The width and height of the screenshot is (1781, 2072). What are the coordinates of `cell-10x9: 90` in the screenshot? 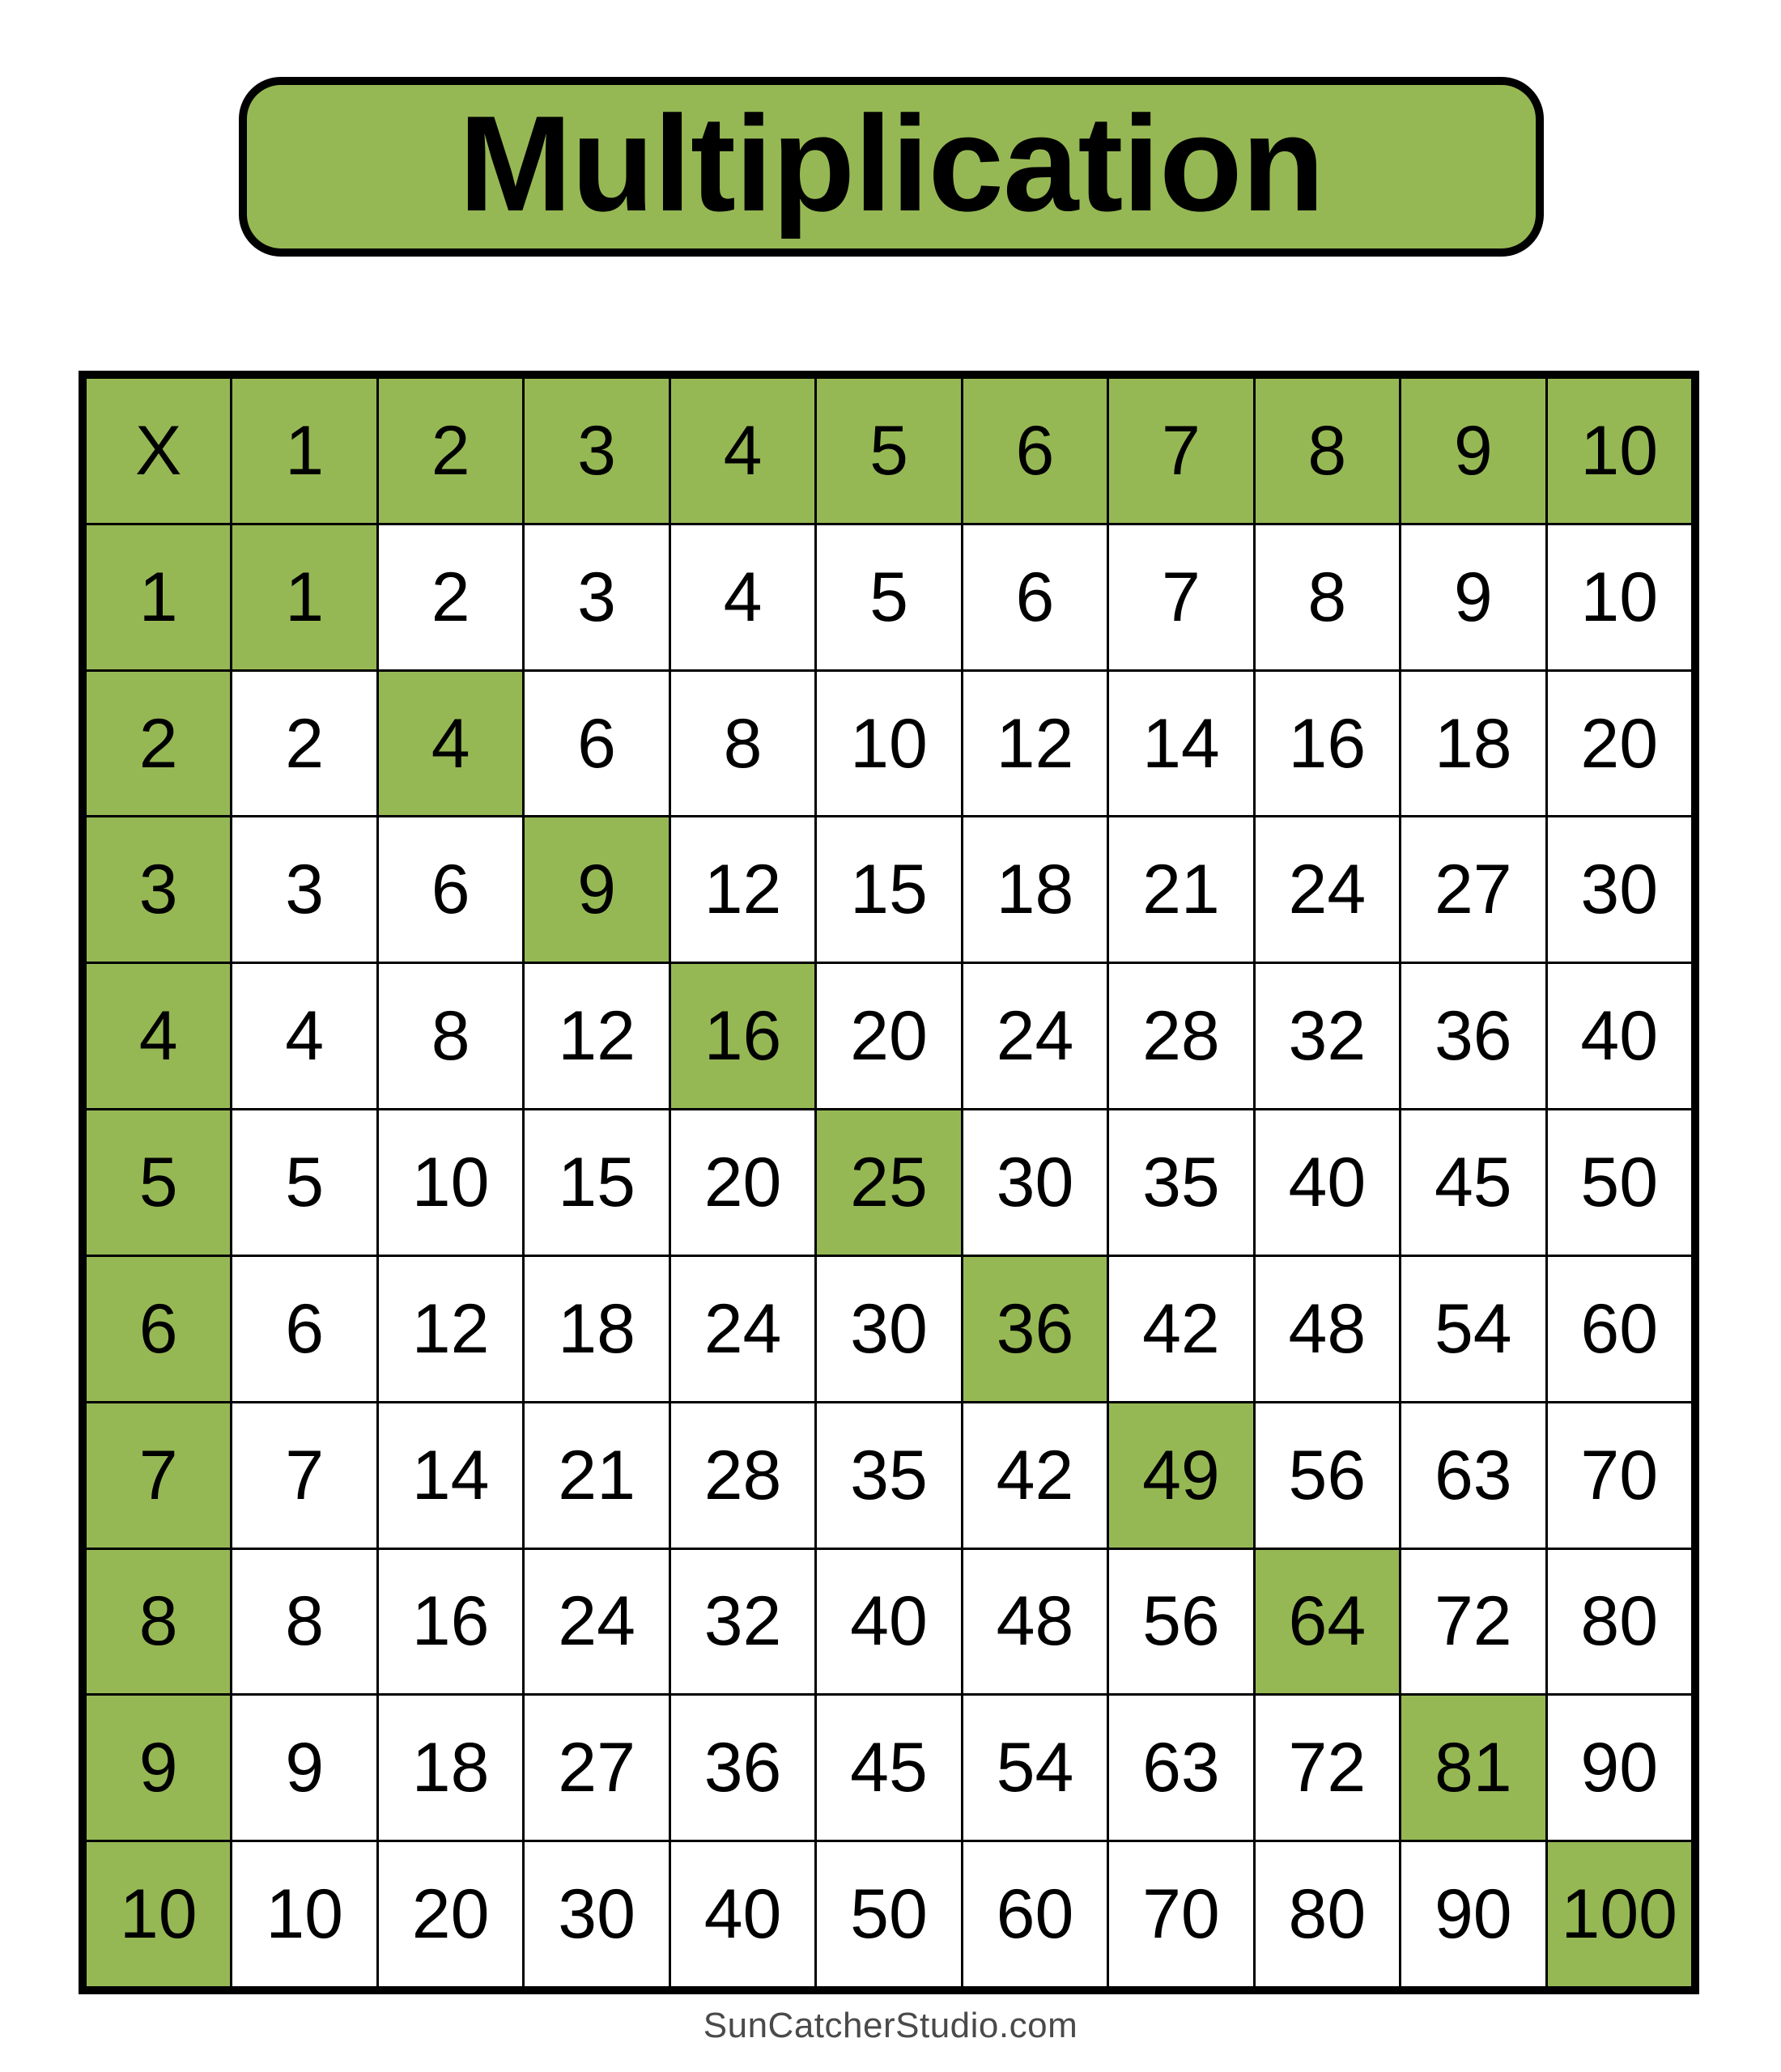 It's located at (1474, 1914).